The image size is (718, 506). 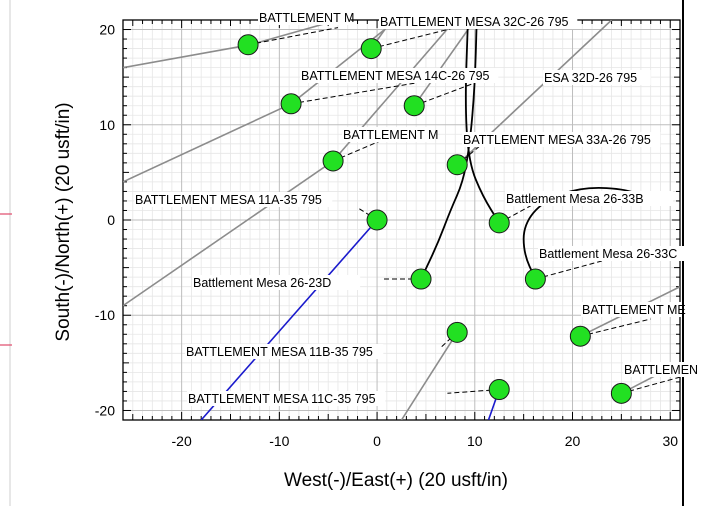 I want to click on well-label: BATTLEMENT ME, so click(x=634, y=310).